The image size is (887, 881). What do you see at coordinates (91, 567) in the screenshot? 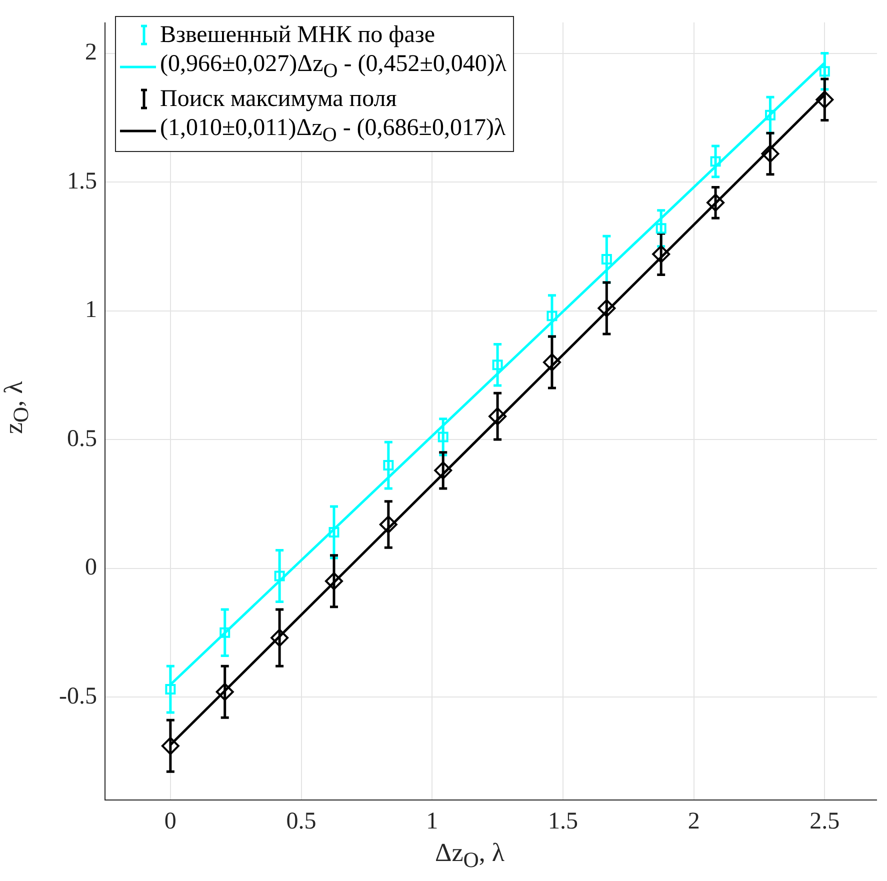
I see `y-tick-label: 0` at bounding box center [91, 567].